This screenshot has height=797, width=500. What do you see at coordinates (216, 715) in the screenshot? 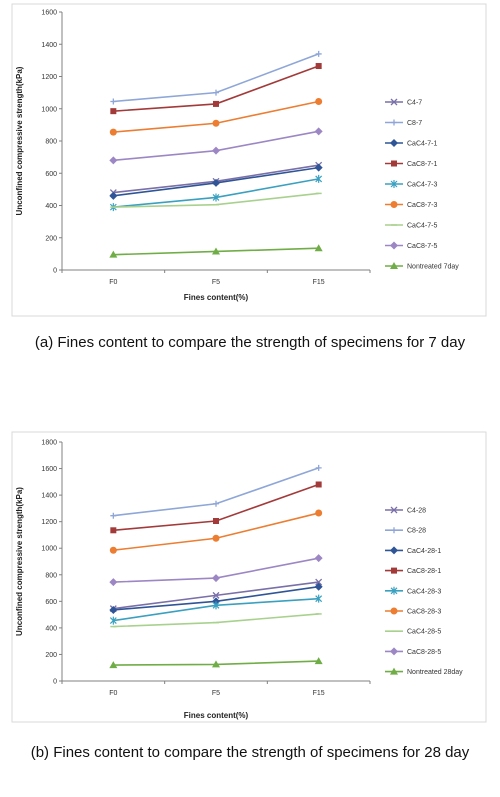
I see `x-axis-label: Fines content(%)` at bounding box center [216, 715].